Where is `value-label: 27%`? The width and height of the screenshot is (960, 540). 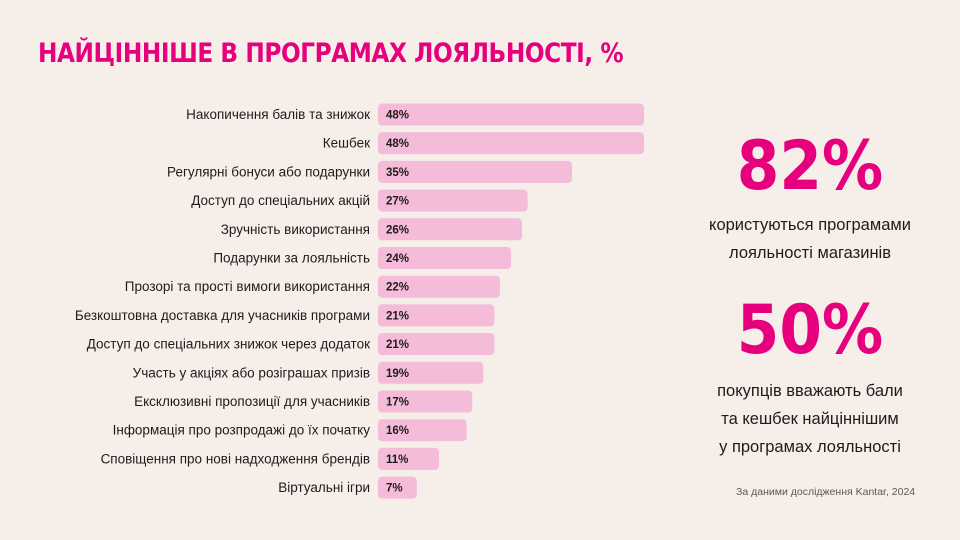
value-label: 27% is located at coordinates (397, 202).